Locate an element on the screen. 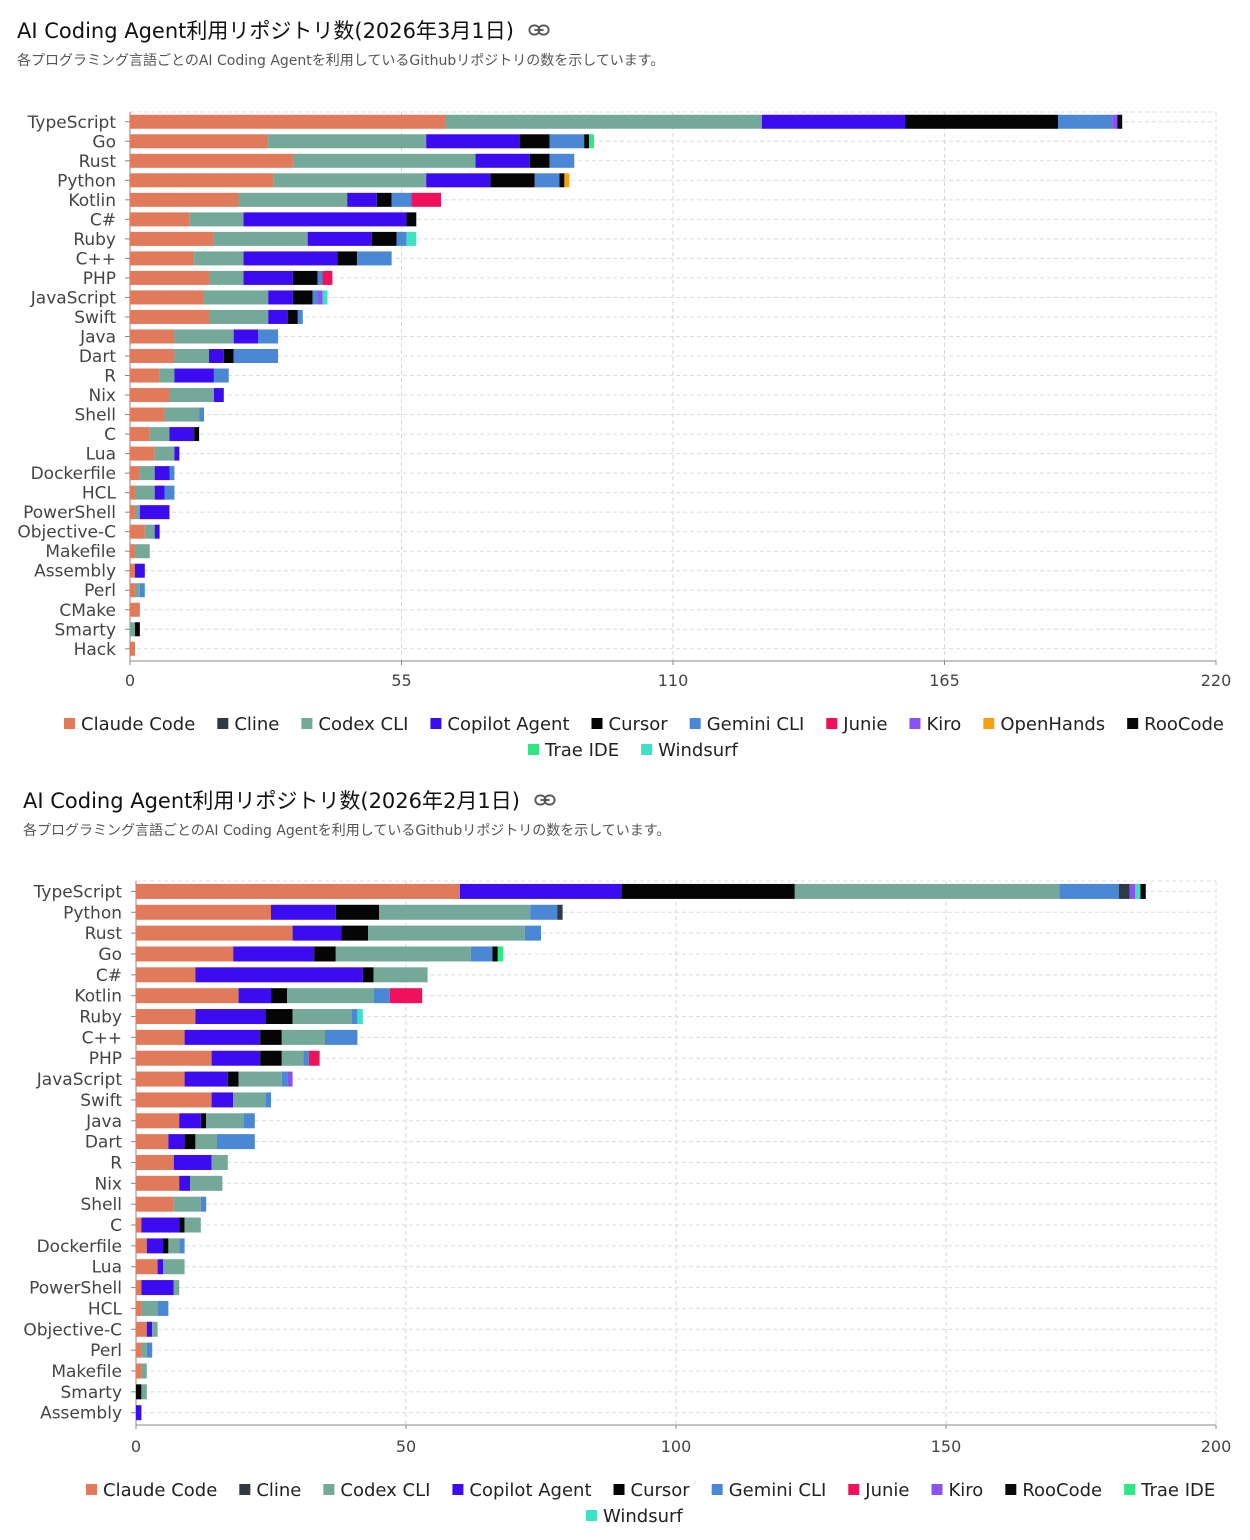  legend-item-junie: Junie is located at coordinates (878, 1490).